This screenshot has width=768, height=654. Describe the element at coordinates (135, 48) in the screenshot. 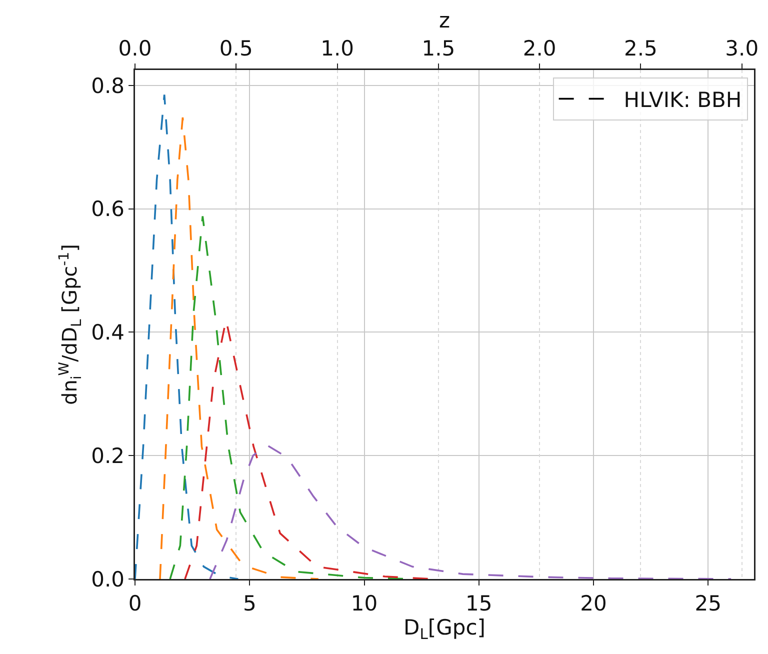

I see `x2-tick-label: 0.0` at that location.